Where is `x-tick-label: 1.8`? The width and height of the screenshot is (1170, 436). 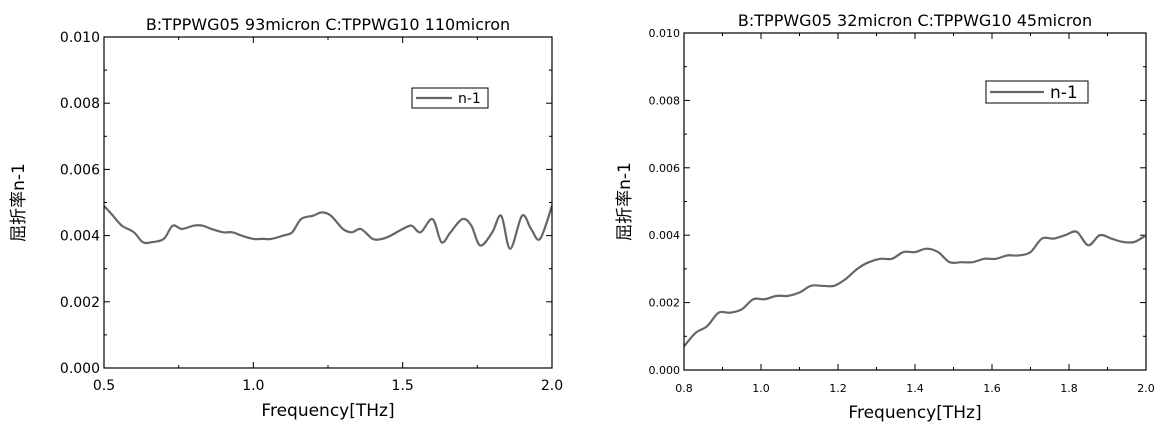 x-tick-label: 1.8 is located at coordinates (1069, 388).